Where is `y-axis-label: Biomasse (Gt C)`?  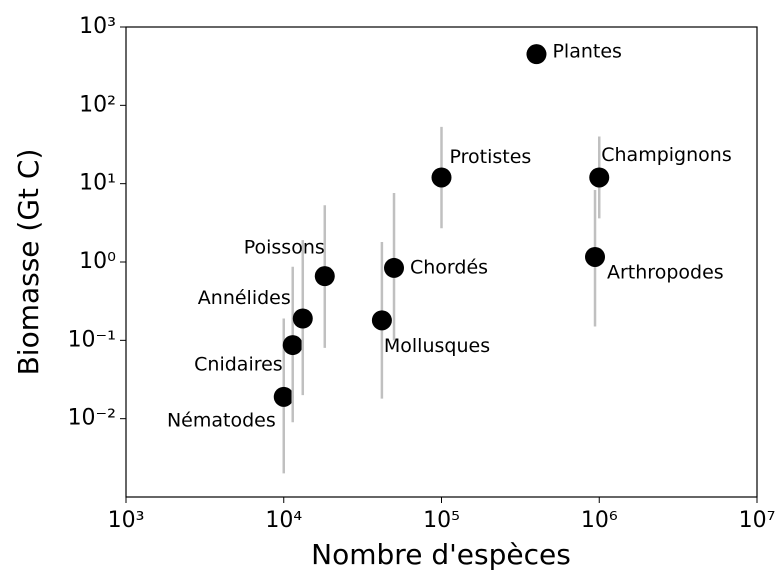
y-axis-label: Biomasse (Gt C) is located at coordinates (28, 262).